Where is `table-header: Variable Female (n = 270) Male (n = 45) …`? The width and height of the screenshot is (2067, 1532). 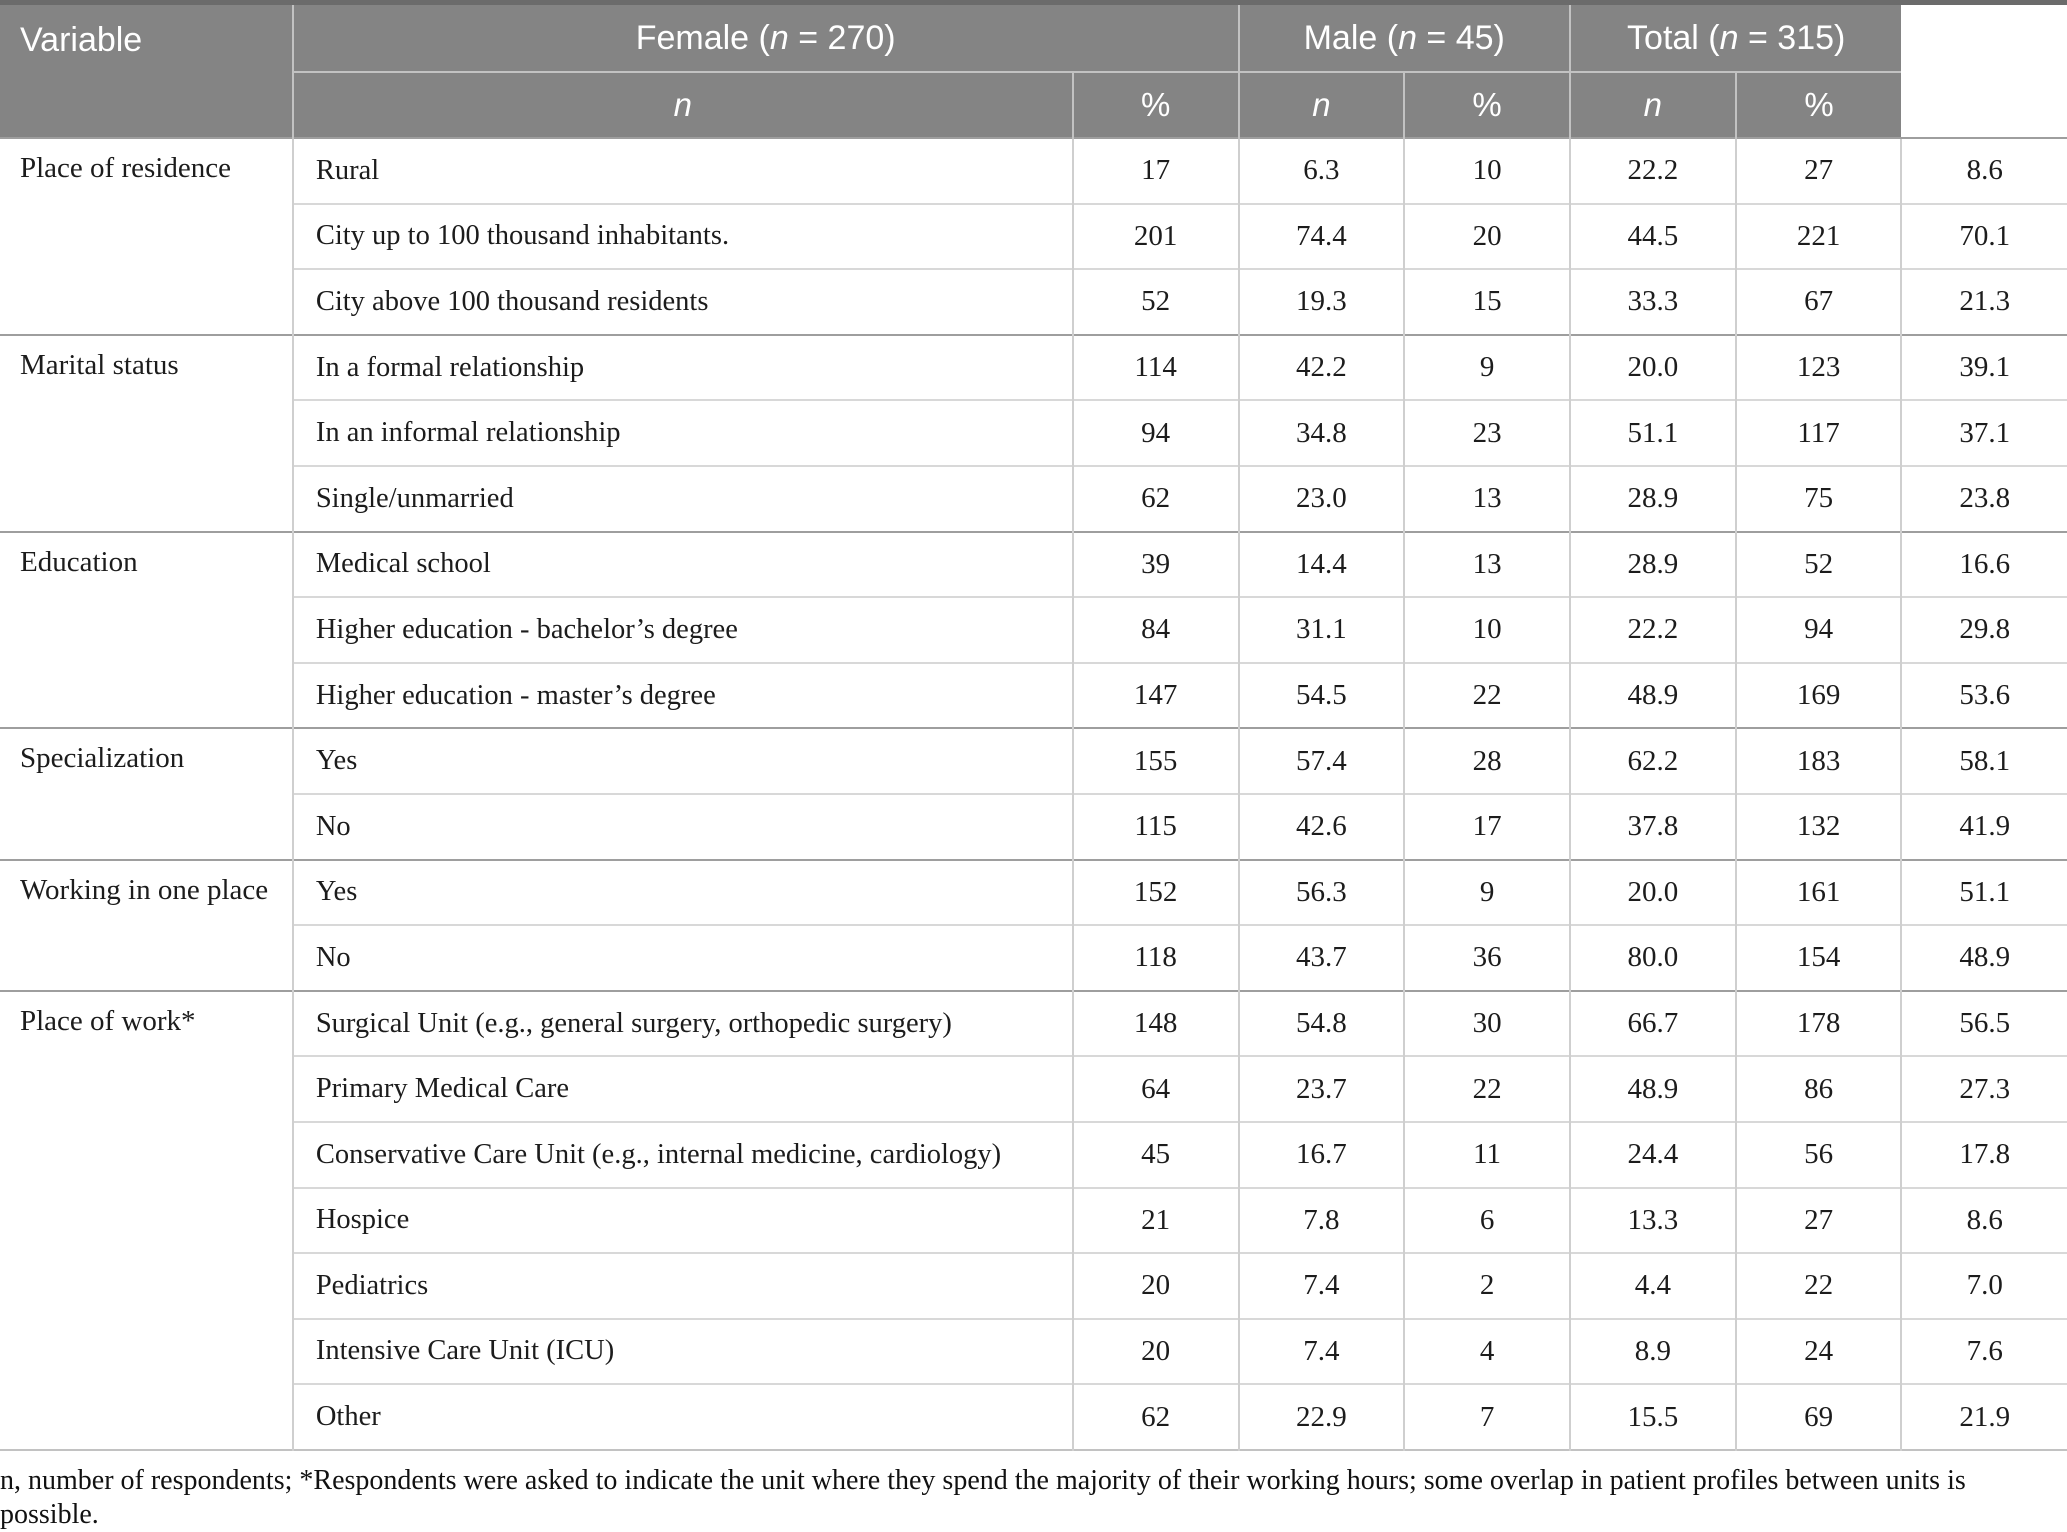
table-header: Variable Female (n = 270) Male (n = 45) … is located at coordinates (1033, 70).